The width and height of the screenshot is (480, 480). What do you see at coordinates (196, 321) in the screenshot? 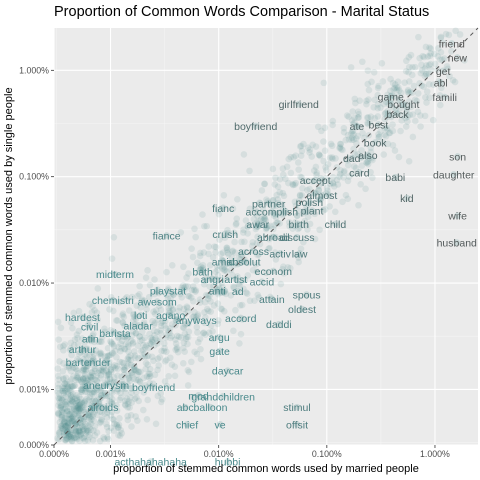
I see `word-label-anyways: anyways` at bounding box center [196, 321].